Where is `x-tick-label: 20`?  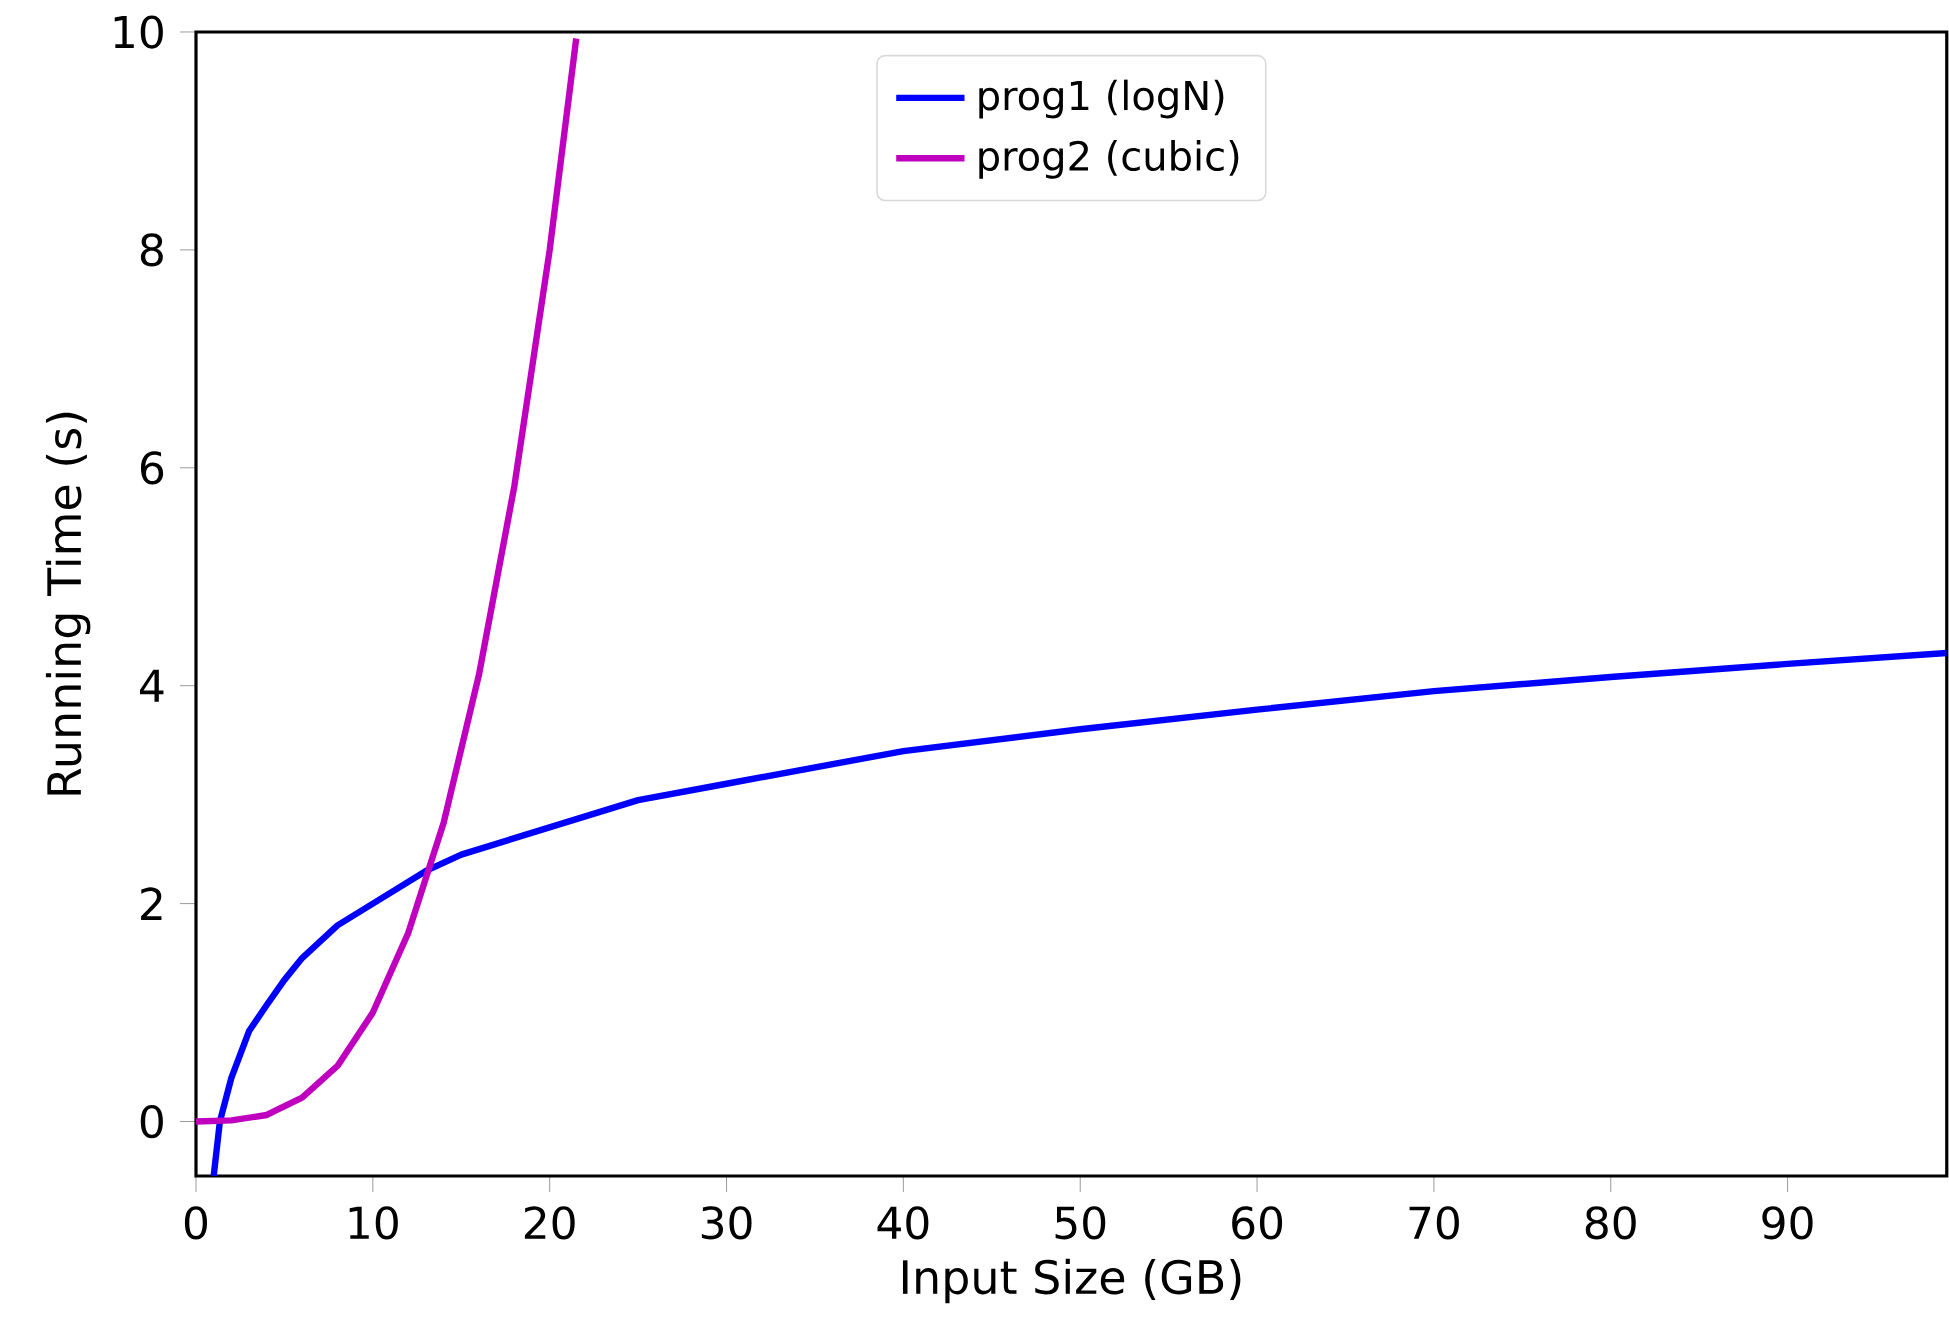
x-tick-label: 20 is located at coordinates (549, 1223).